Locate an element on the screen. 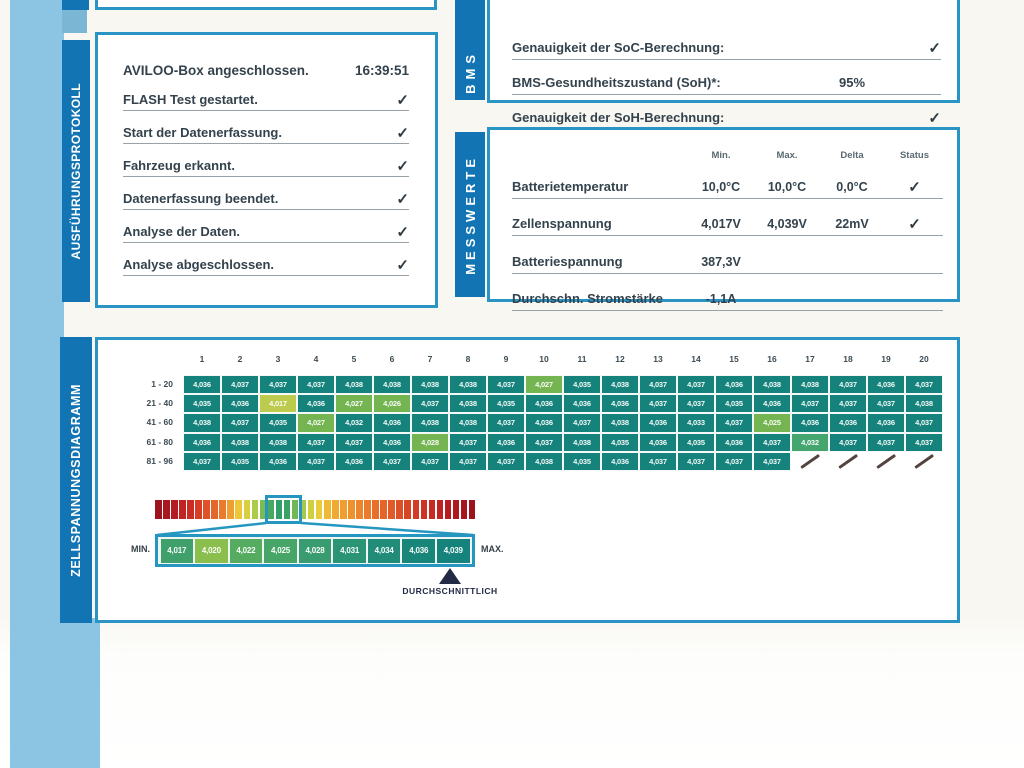 The width and height of the screenshot is (1024, 768). zoom-cell: 4,031 is located at coordinates (349, 550).